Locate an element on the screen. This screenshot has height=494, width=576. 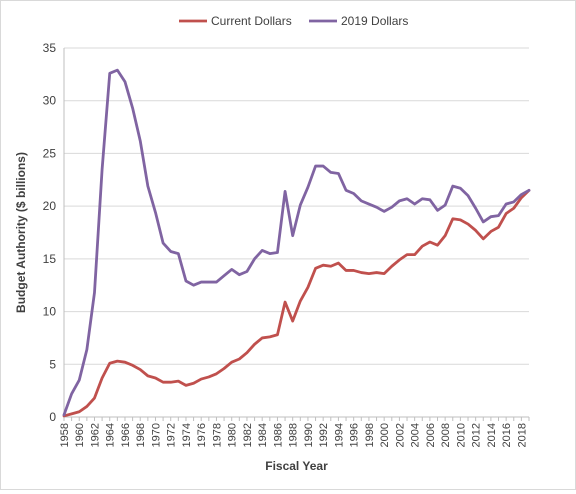
x-tick-label: 2006 is located at coordinates (431, 435).